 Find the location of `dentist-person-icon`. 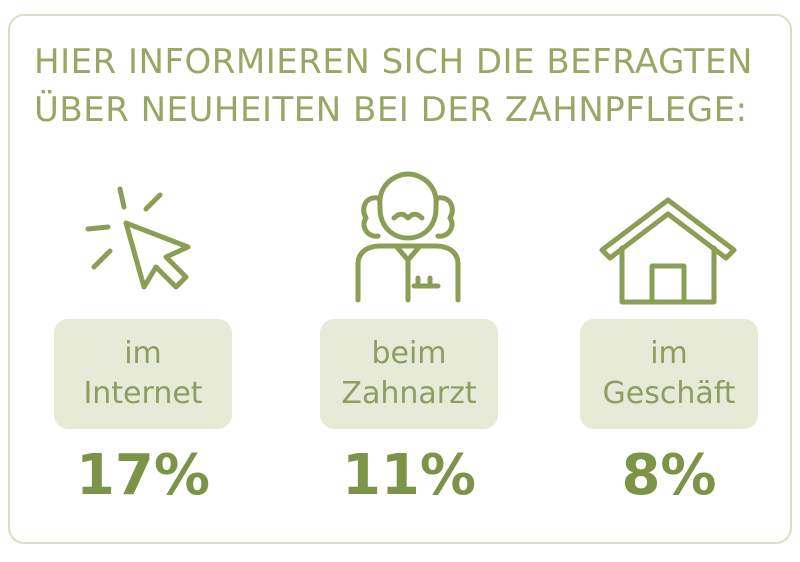

dentist-person-icon is located at coordinates (408, 237).